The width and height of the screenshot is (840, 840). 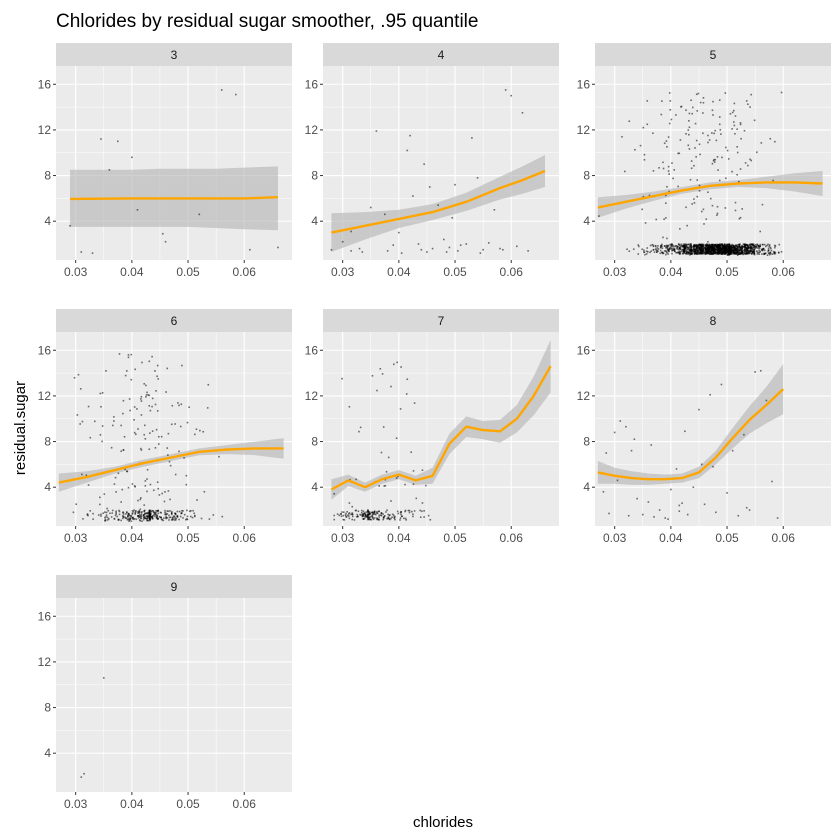 I want to click on y-tick-label: 16, so click(x=584, y=350).